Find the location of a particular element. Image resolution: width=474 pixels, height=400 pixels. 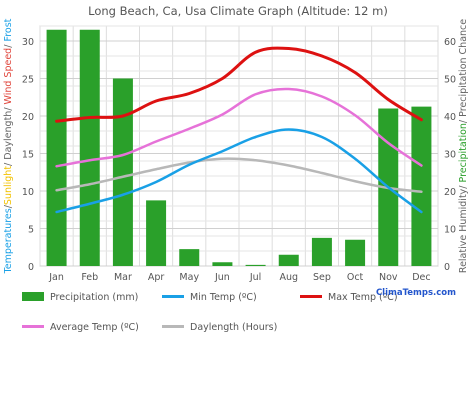

left-axis-title-part: Temperatures is located at coordinates (8, 241).